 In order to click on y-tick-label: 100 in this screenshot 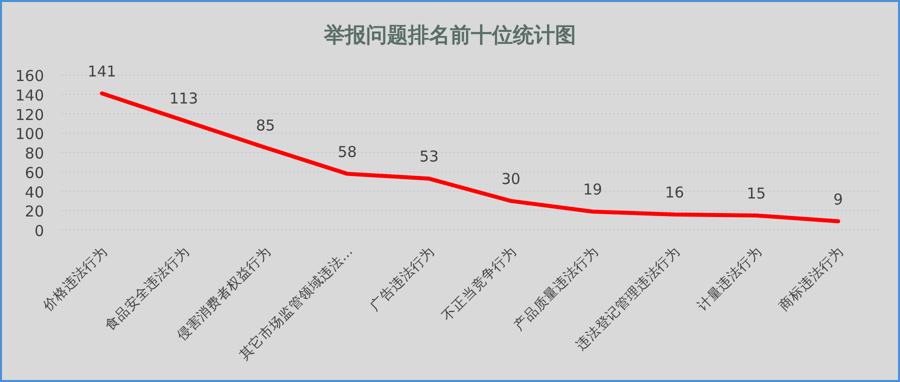, I will do `click(29, 134)`.